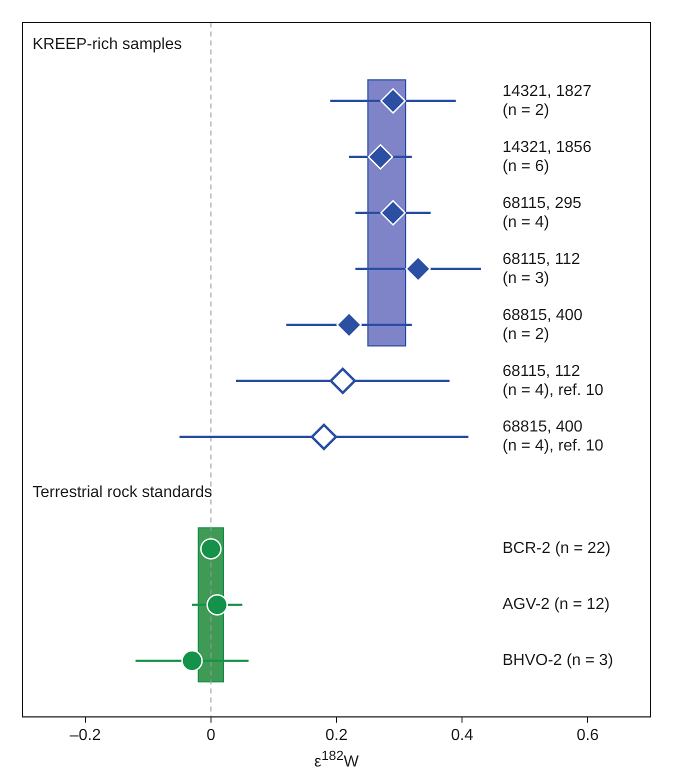 The width and height of the screenshot is (673, 784). I want to click on x-tick-label: 0.4, so click(462, 735).